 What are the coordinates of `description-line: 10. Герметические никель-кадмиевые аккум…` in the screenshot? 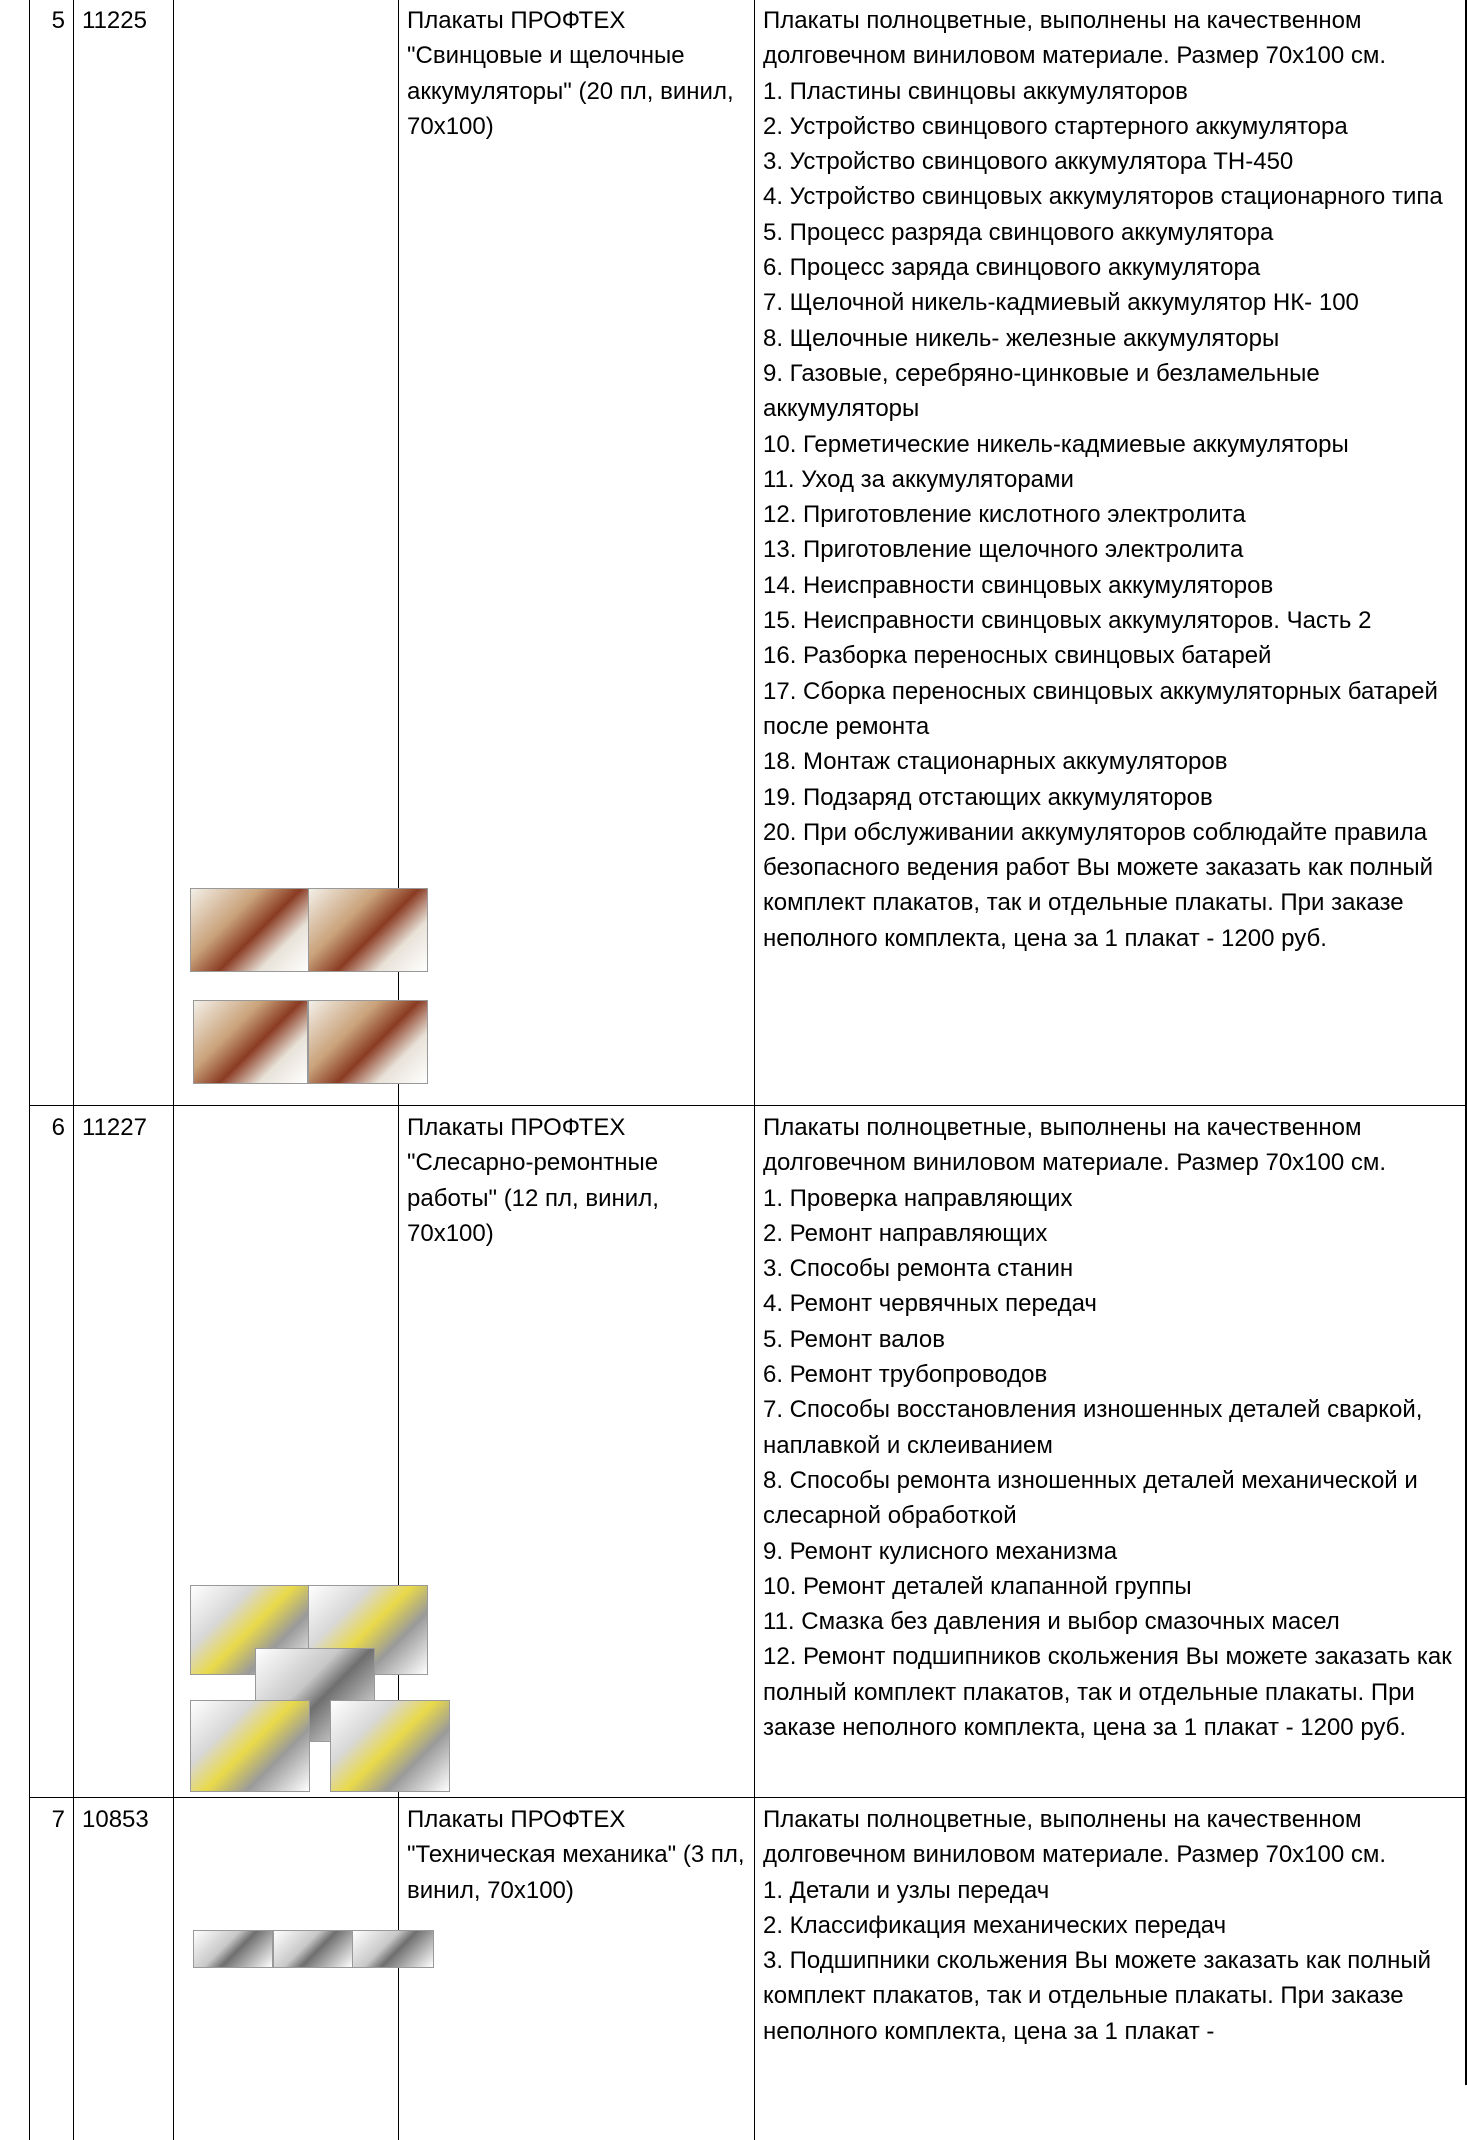 It's located at (1056, 444).